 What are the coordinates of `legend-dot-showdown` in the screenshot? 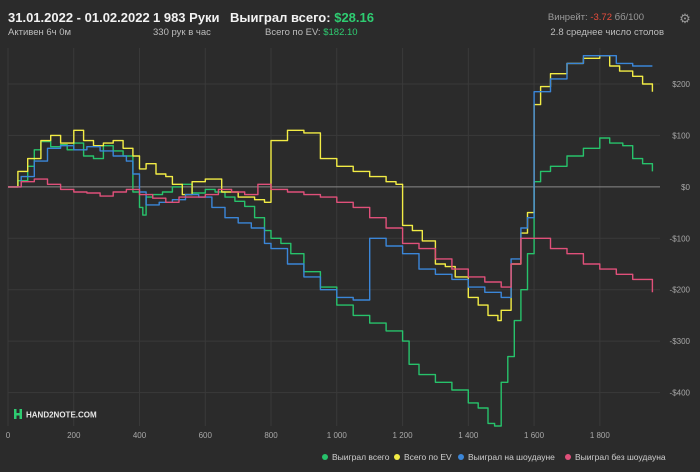 It's located at (461, 457).